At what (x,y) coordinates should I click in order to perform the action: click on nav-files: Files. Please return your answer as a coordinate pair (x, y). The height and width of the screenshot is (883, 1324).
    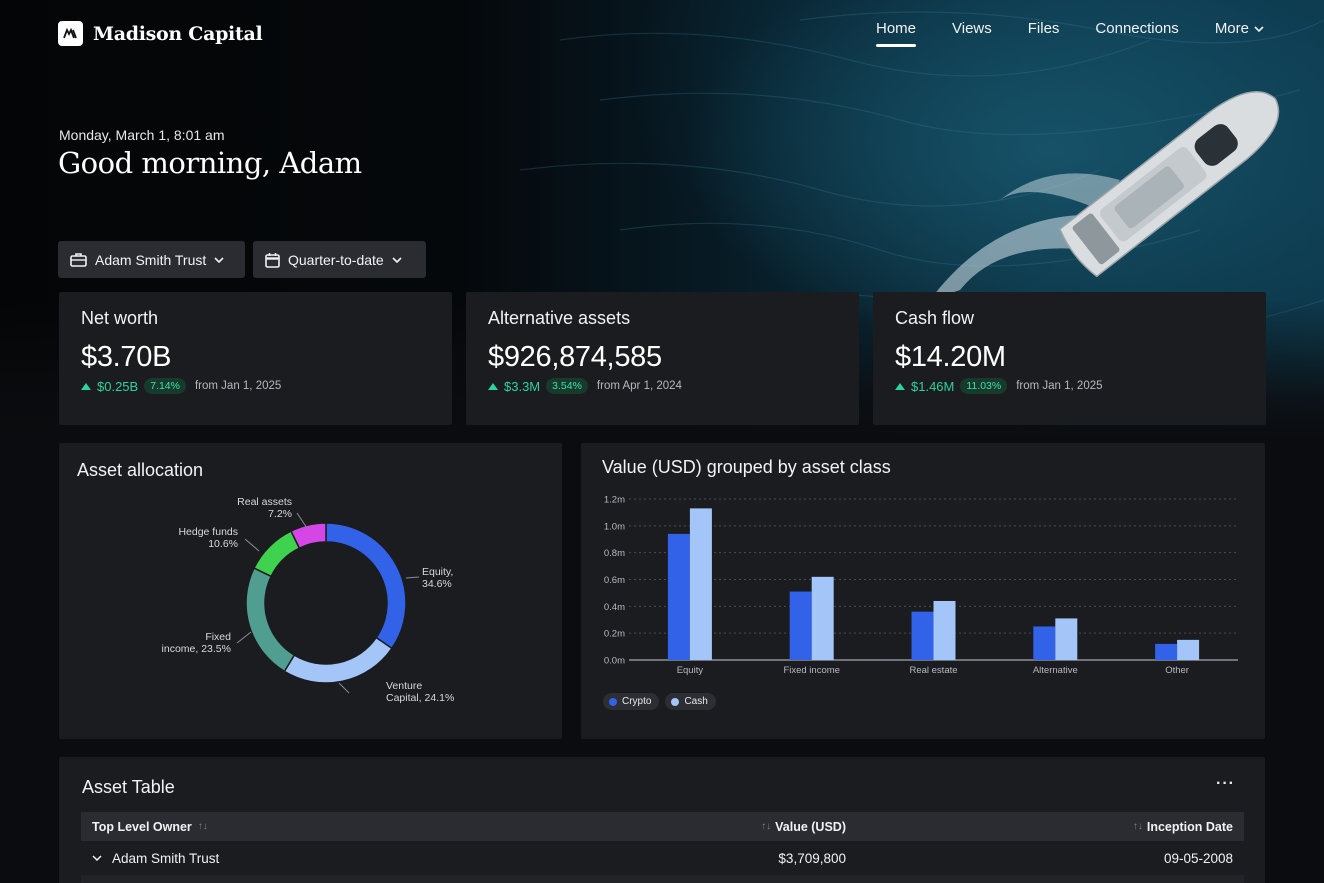
    Looking at the image, I should click on (1044, 33).